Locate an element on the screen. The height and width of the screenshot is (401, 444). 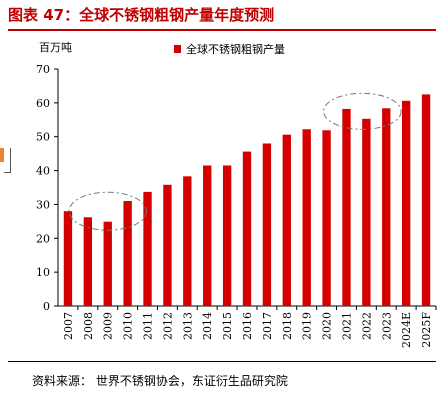
bar-2022 is located at coordinates (366, 212).